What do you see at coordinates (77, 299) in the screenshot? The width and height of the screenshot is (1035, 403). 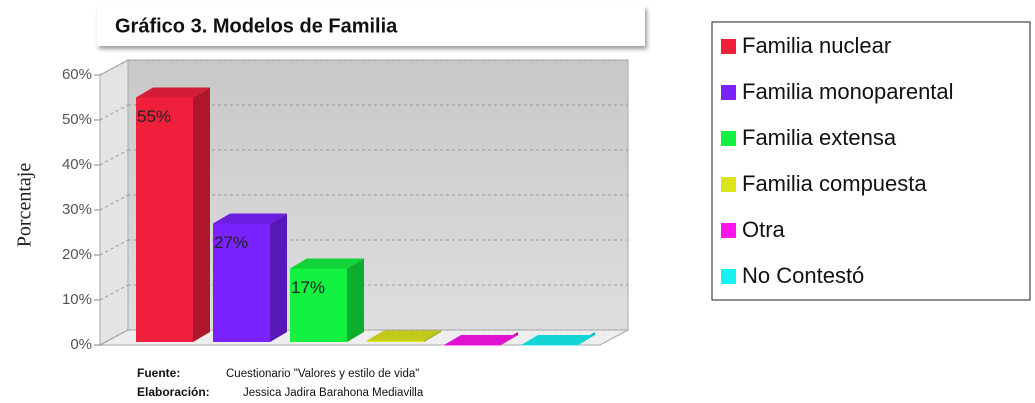 I see `y-tick-label: 10%` at bounding box center [77, 299].